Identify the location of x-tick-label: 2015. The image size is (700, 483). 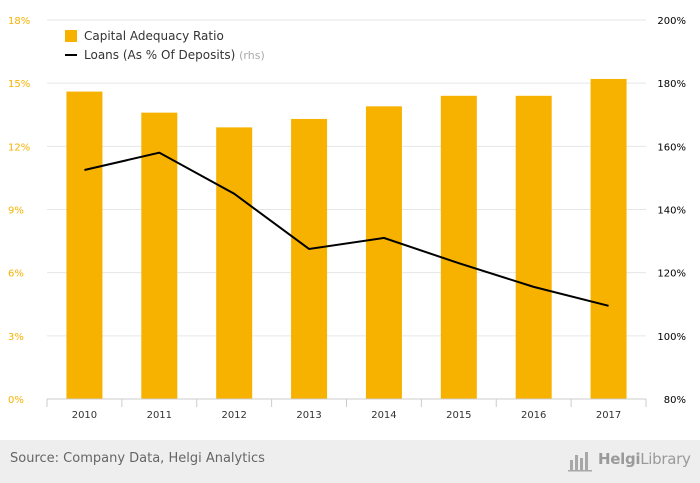
(458, 415).